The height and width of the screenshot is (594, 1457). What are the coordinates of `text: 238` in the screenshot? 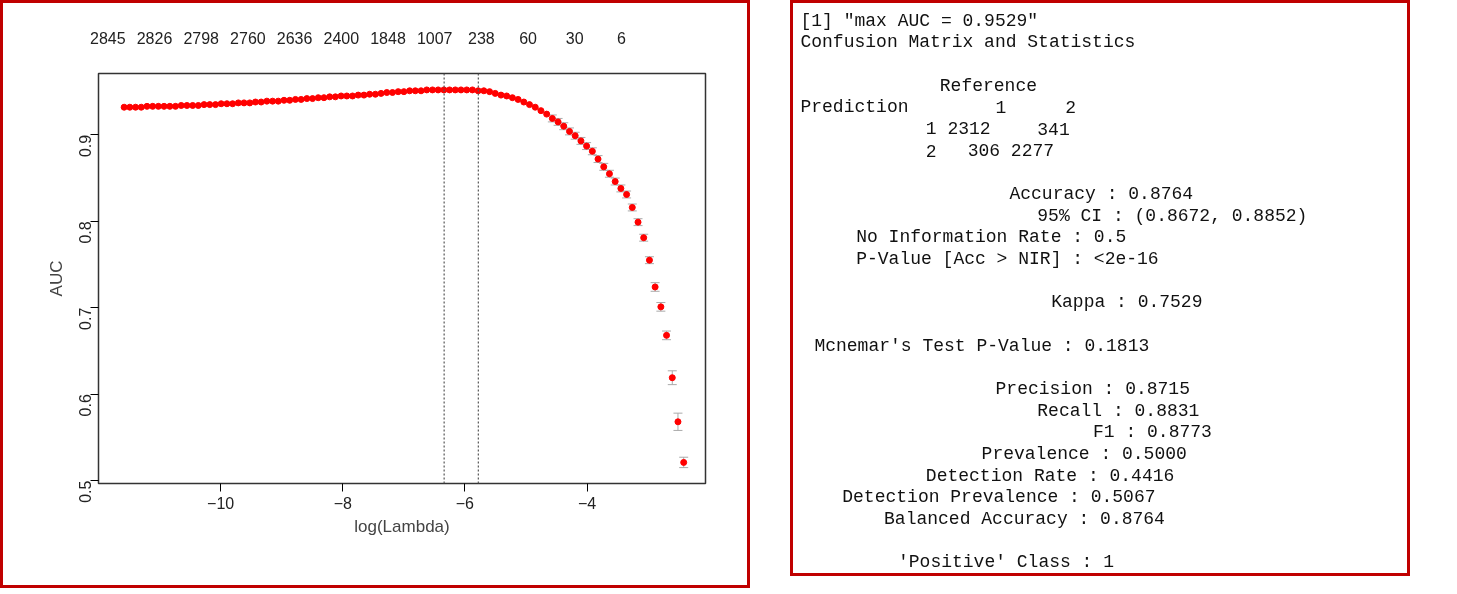 It's located at (481, 38).